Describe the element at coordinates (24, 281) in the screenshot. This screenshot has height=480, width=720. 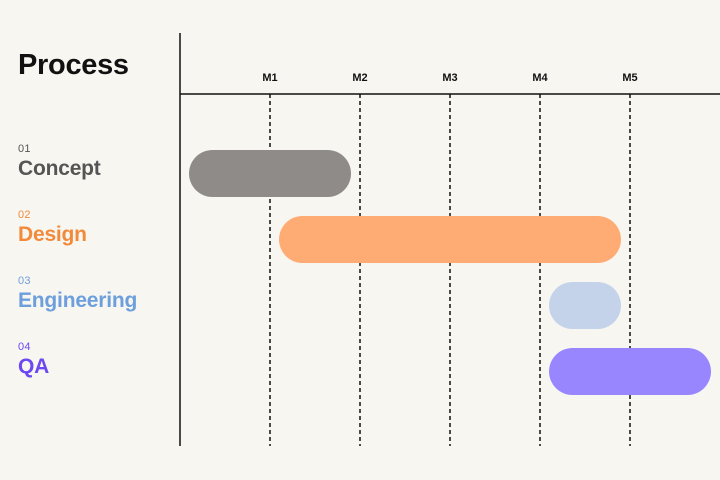
I see `task-number: 03` at that location.